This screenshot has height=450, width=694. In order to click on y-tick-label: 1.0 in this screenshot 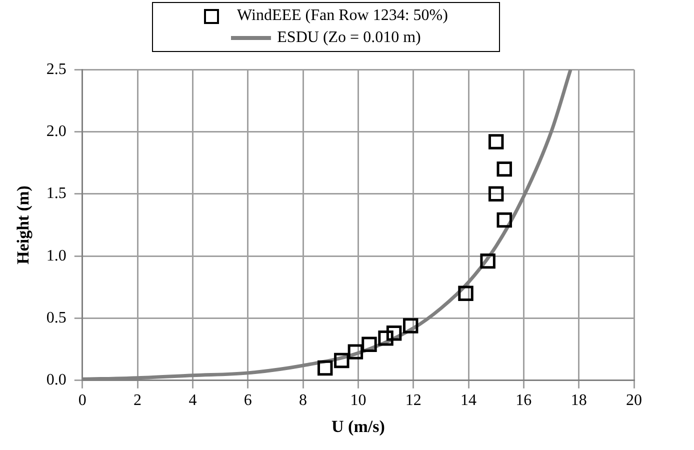, I will do `click(56, 255)`.